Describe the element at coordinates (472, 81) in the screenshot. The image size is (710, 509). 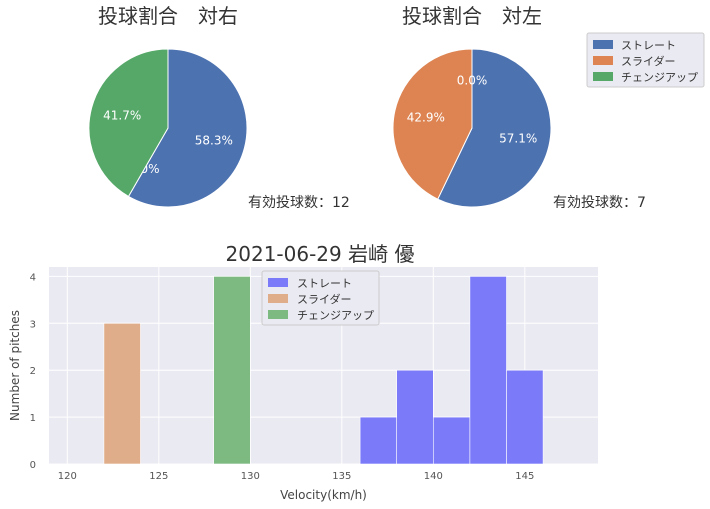
I see `pie-percent-label: 0.0%` at that location.